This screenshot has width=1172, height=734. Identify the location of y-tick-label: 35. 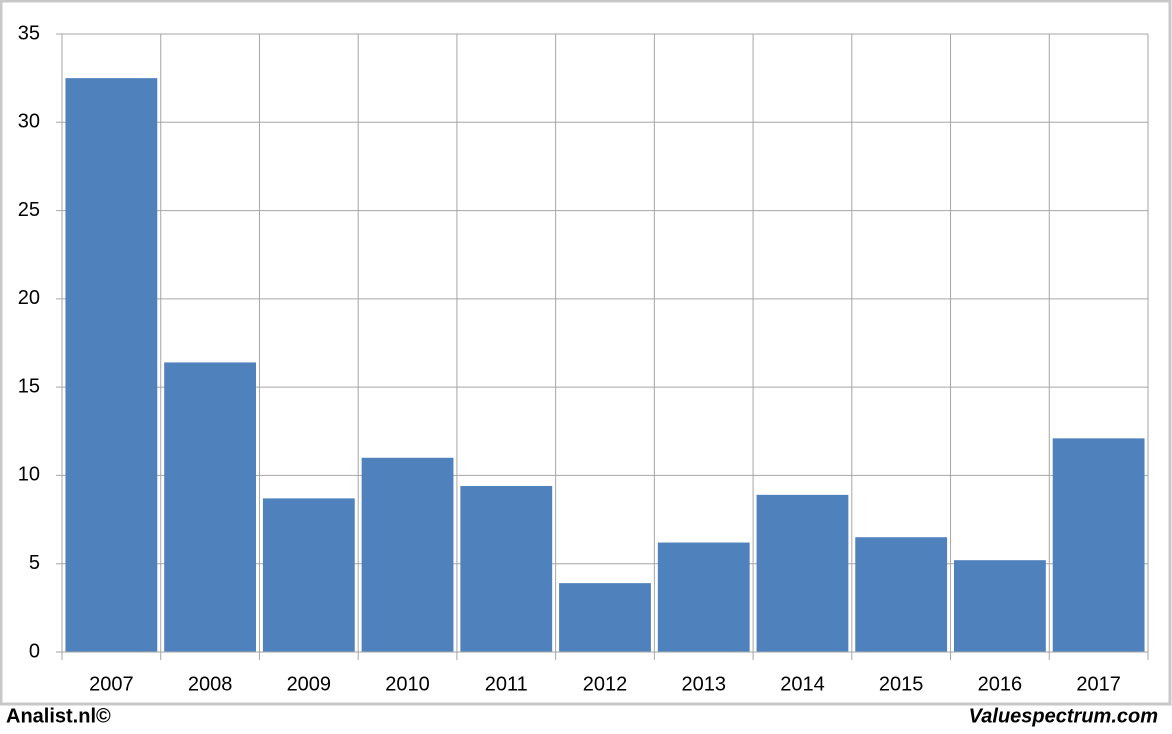
(29, 33).